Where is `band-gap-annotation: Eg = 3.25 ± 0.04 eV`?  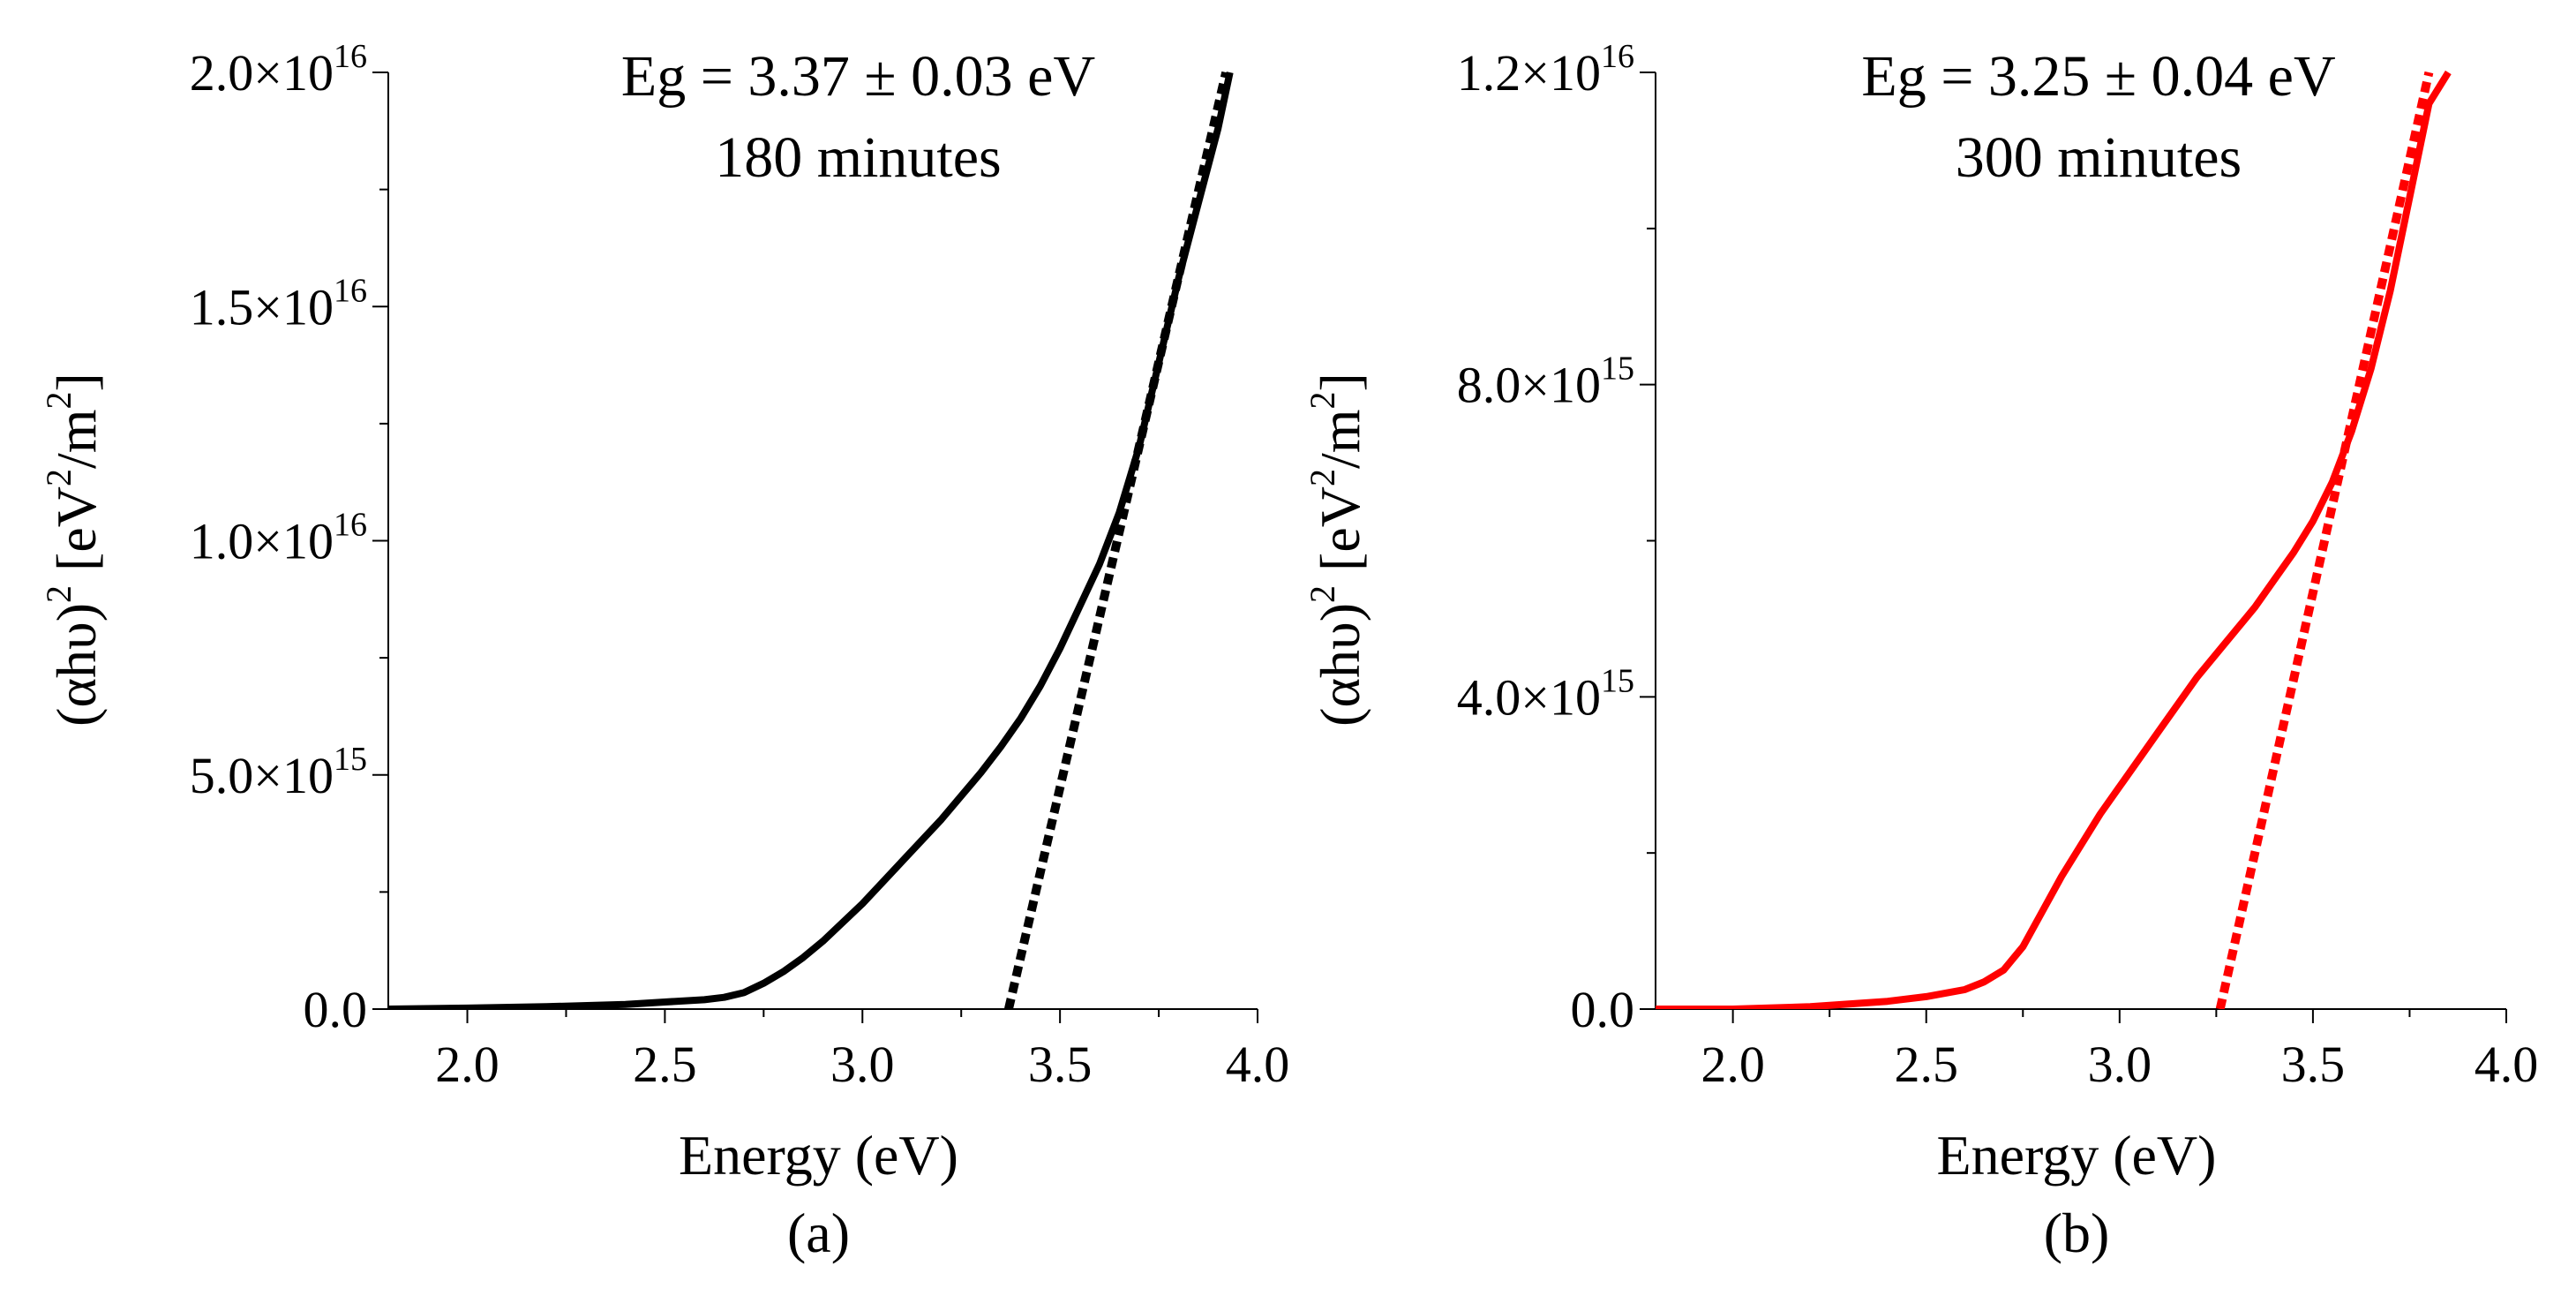 band-gap-annotation: Eg = 3.25 ± 0.04 eV is located at coordinates (2098, 76).